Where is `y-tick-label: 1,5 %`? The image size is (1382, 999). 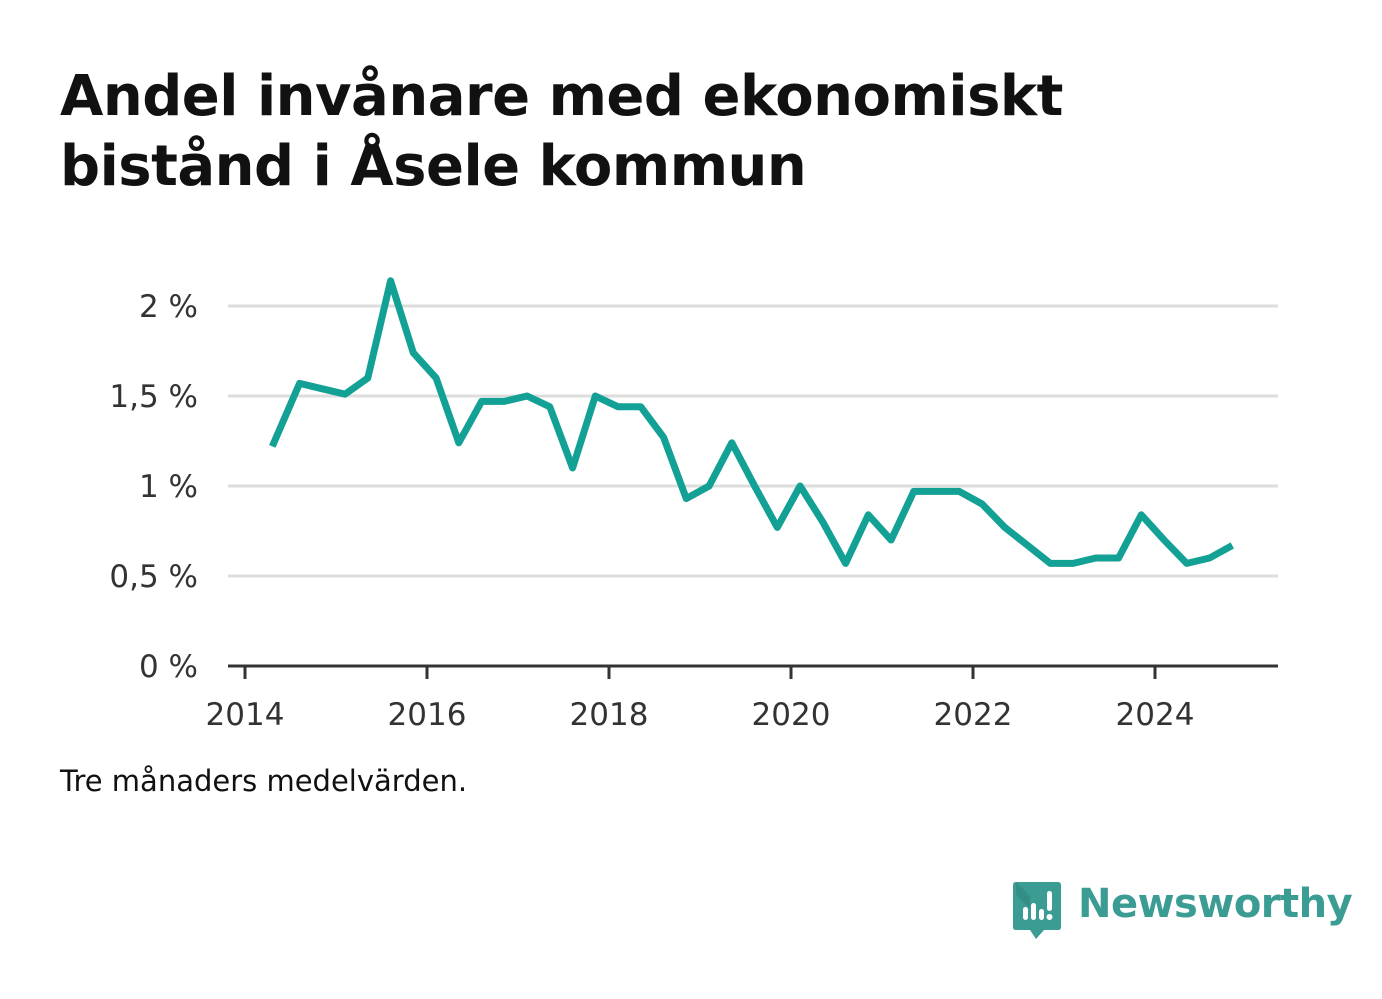 y-tick-label: 1,5 % is located at coordinates (153, 397).